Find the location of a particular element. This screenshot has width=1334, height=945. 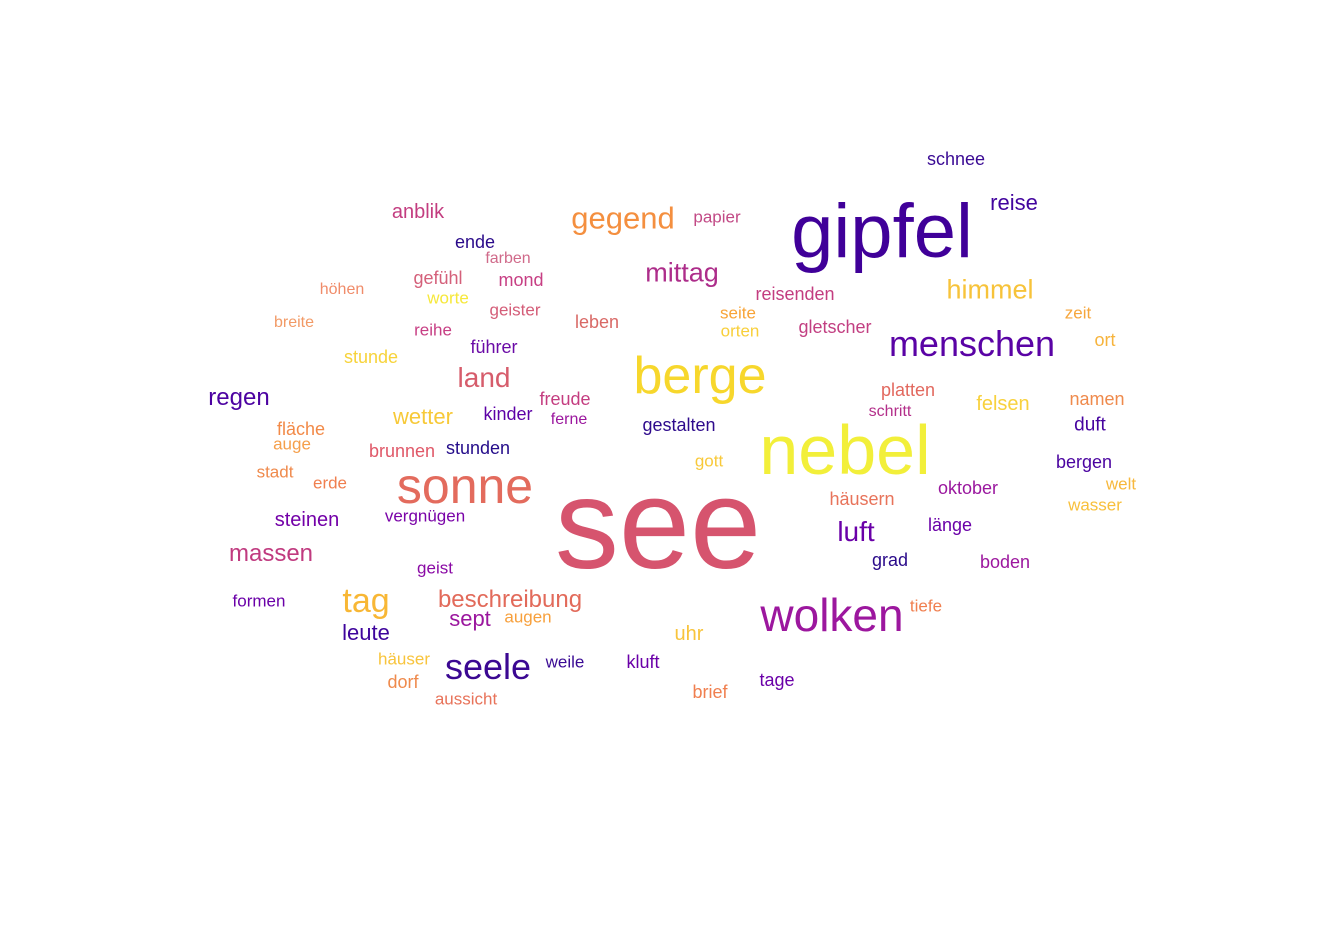

word-schritt: schritt is located at coordinates (890, 411).